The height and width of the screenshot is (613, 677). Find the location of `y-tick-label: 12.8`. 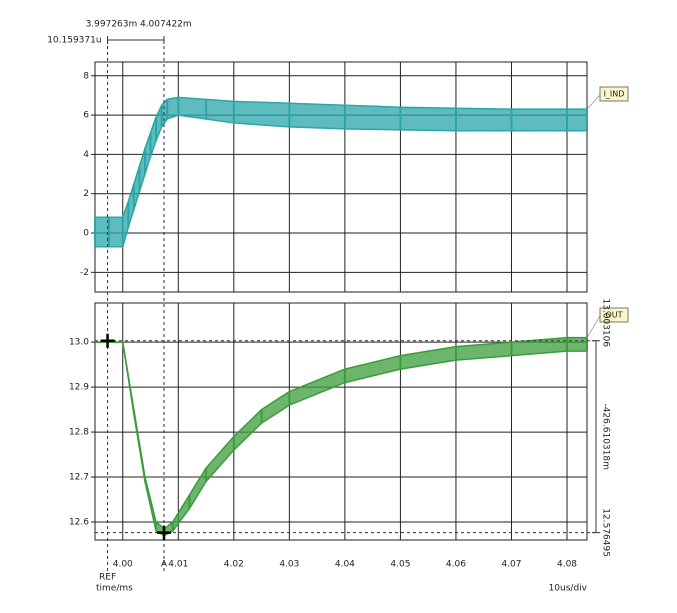

y-tick-label: 12.8 is located at coordinates (79, 433).